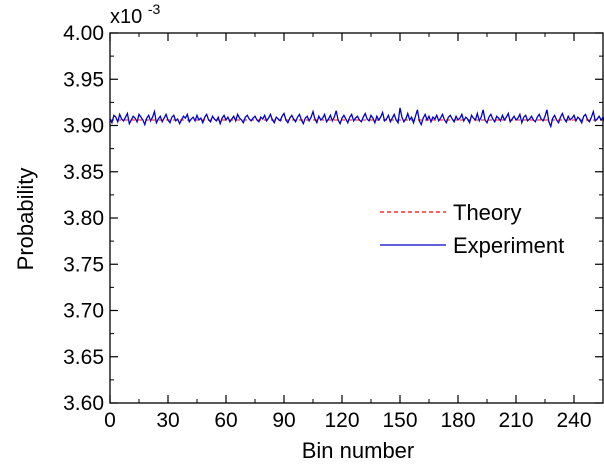  I want to click on x-tick-label: 30, so click(167, 420).